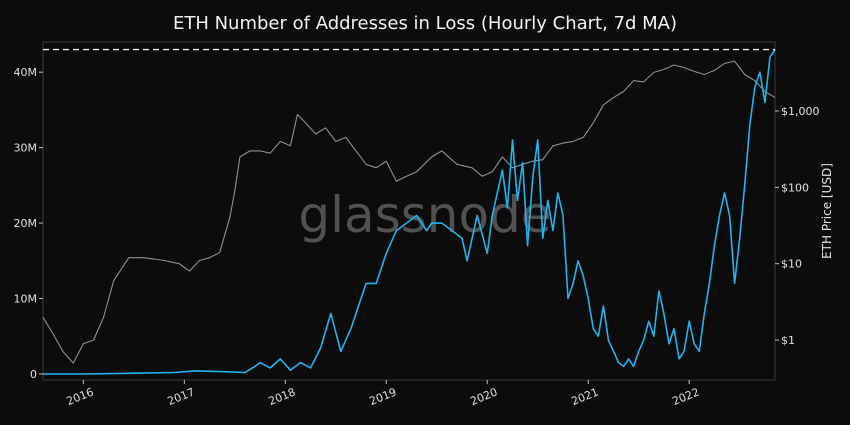 The width and height of the screenshot is (850, 425). What do you see at coordinates (827, 211) in the screenshot?
I see `y2-axis-label: ETH Price [USD]` at bounding box center [827, 211].